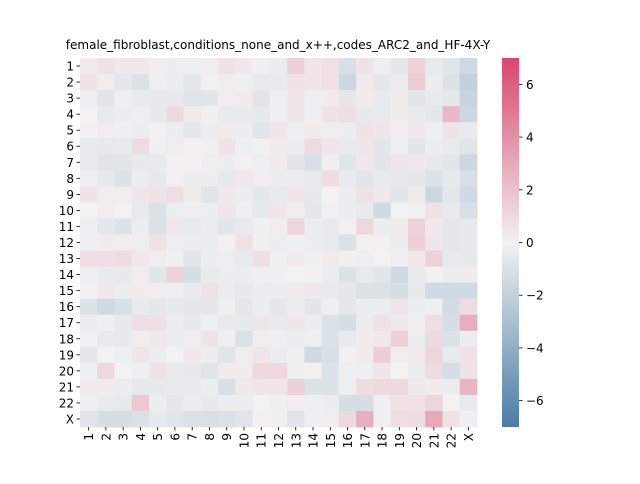 This screenshot has height=484, width=640. Describe the element at coordinates (468, 82) in the screenshot. I see `heatmap-cell-2-X` at that location.